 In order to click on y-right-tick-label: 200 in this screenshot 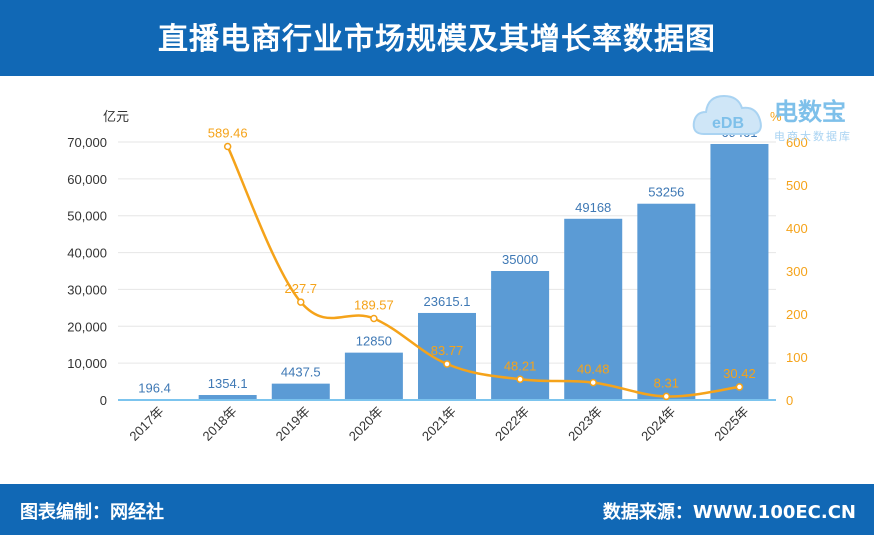, I will do `click(797, 314)`.